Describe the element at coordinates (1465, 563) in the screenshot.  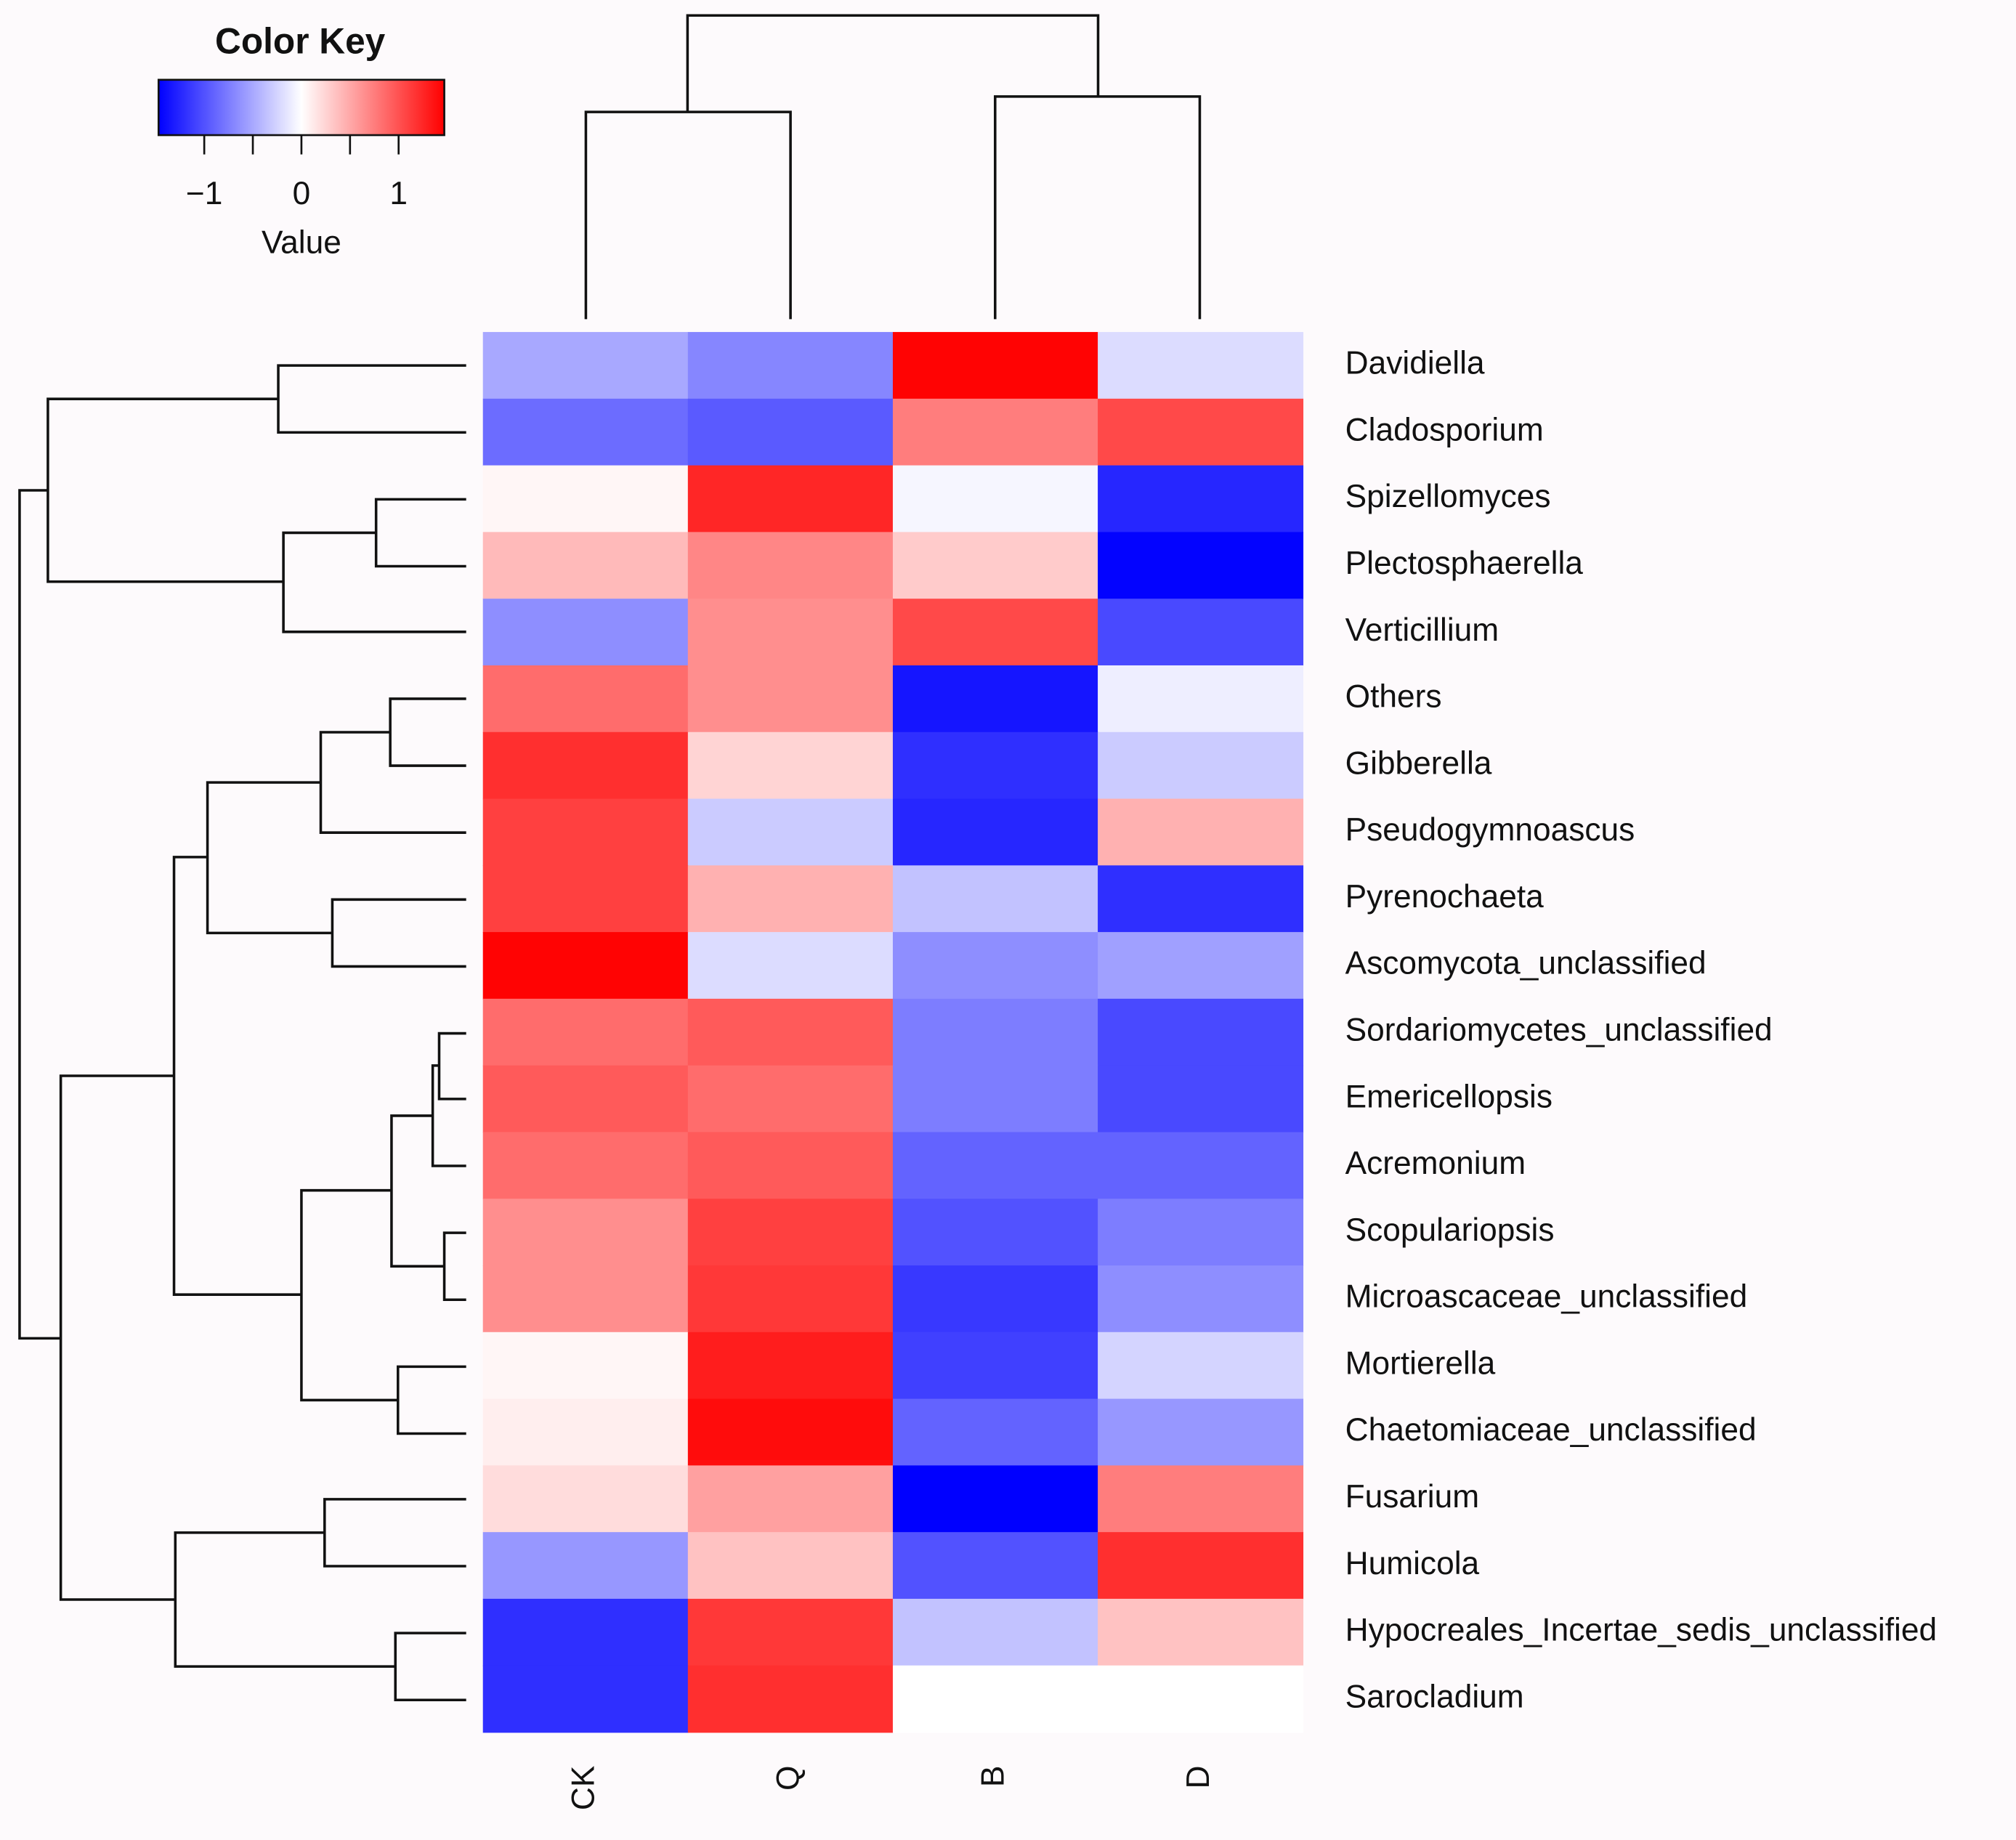
I see `row-label: Plectosphaerella` at that location.